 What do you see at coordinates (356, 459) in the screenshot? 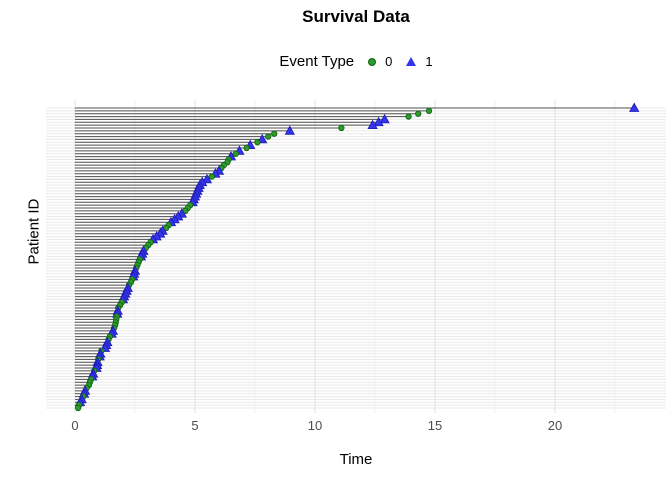
I see `x-axis-title: Time` at bounding box center [356, 459].